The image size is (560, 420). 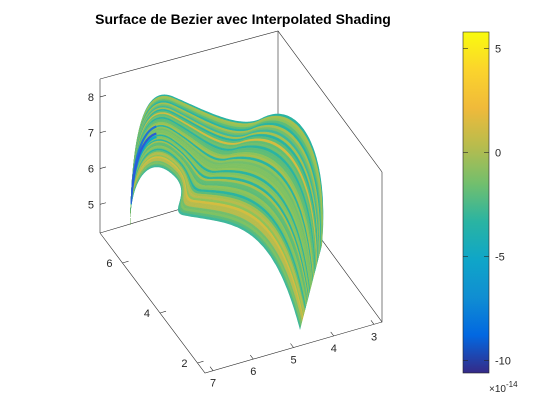 What do you see at coordinates (498, 50) in the screenshot?
I see `colorbar-tick-label: 5` at bounding box center [498, 50].